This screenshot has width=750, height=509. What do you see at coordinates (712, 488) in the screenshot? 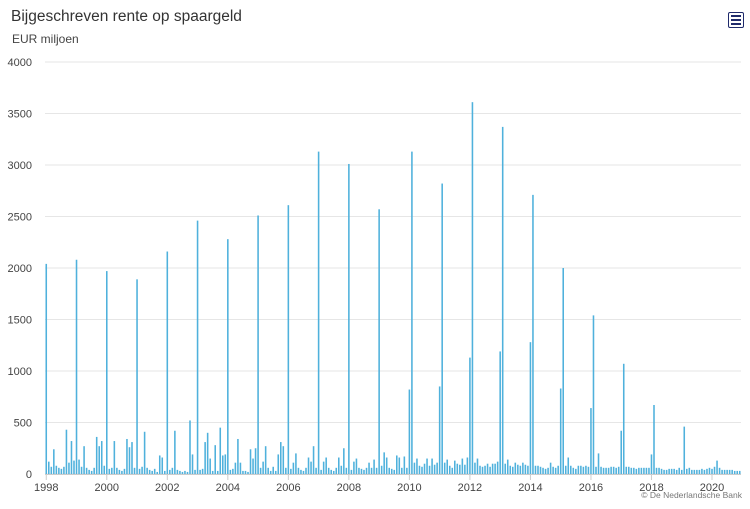
I see `x-tick-label: 2020` at bounding box center [712, 488].